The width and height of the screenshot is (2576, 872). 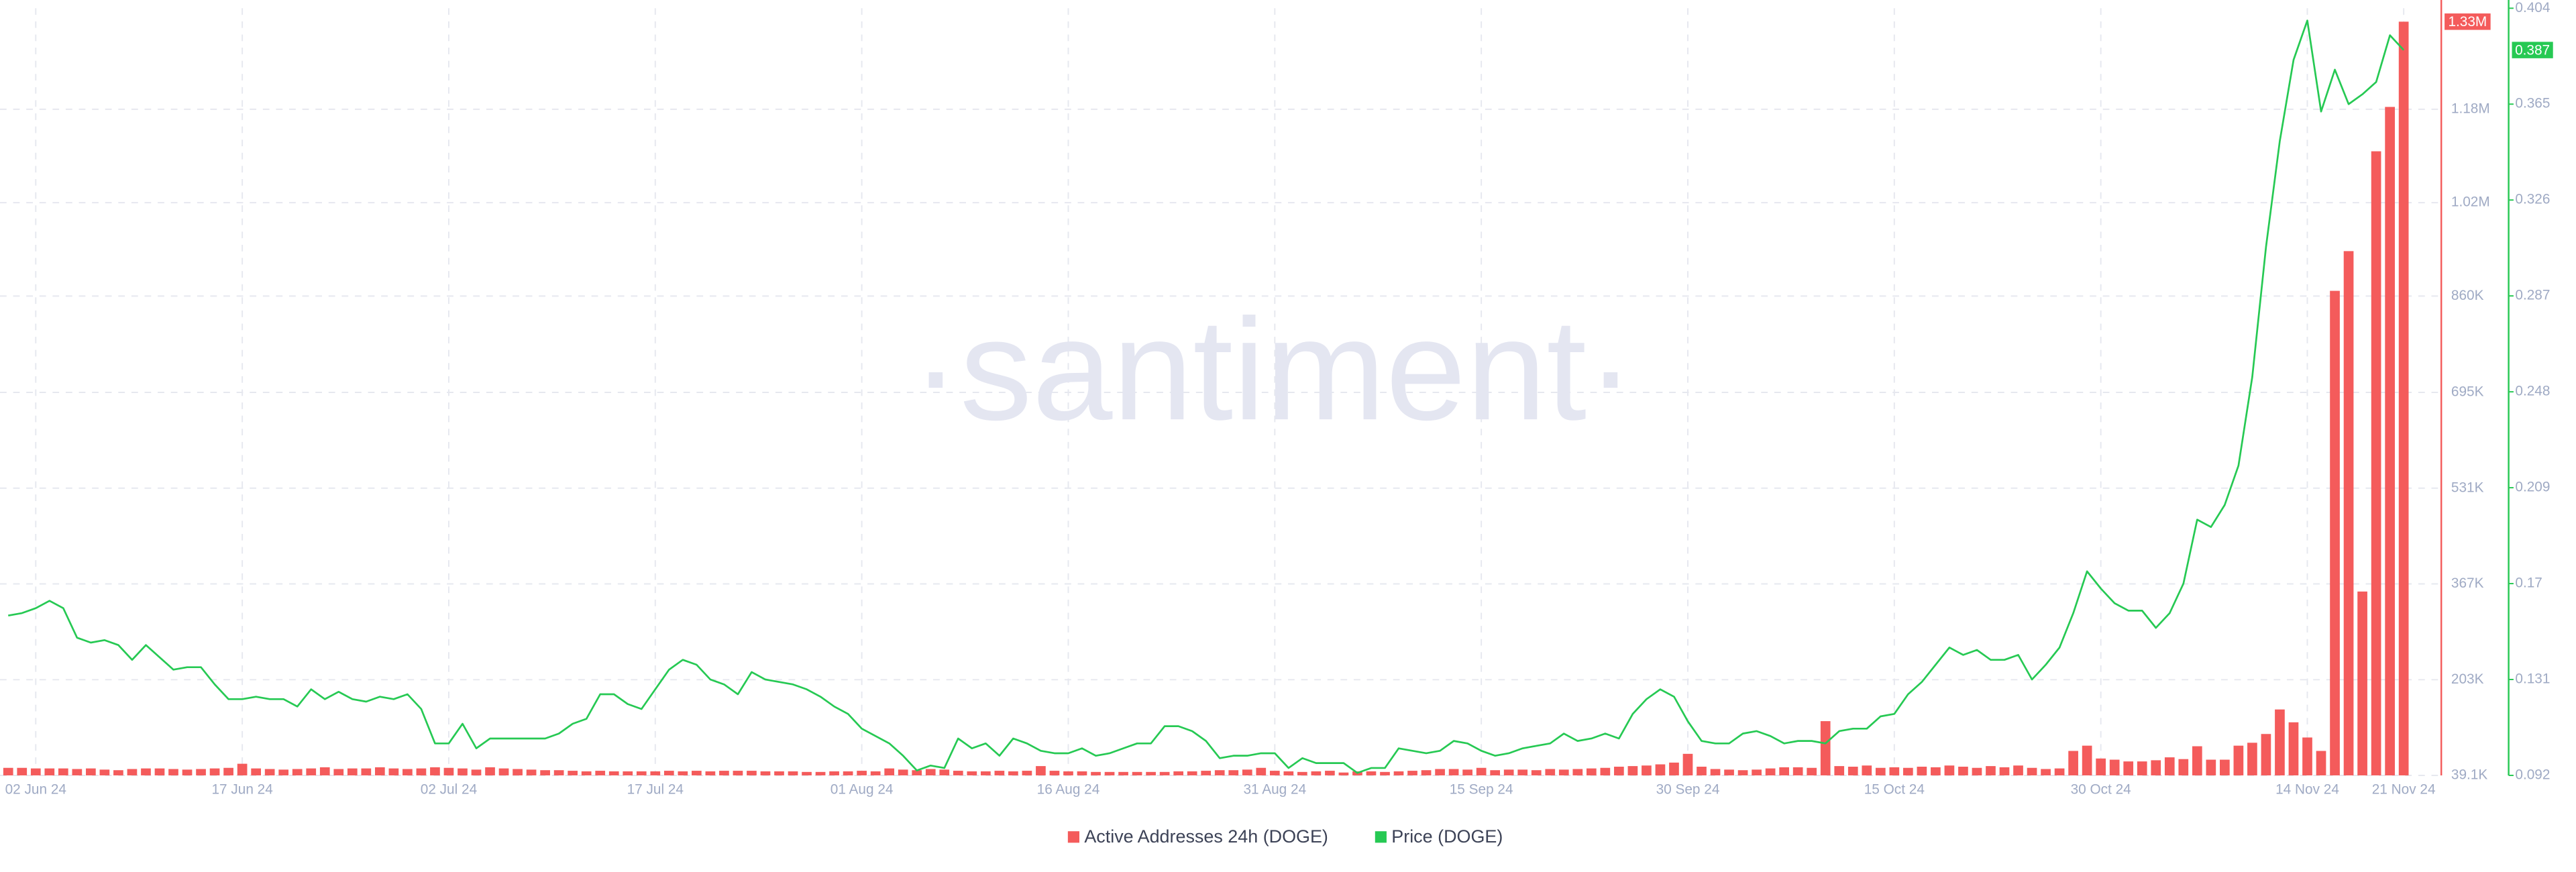 What do you see at coordinates (2467, 392) in the screenshot?
I see `y-tick-label: 695K` at bounding box center [2467, 392].